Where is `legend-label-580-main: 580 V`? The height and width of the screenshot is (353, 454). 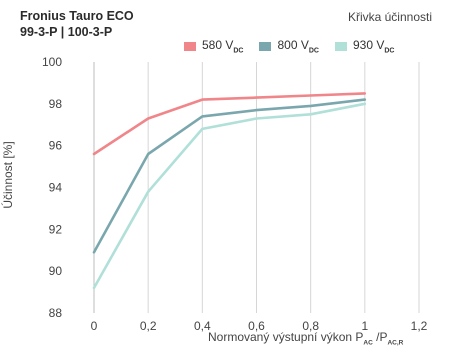
legend-label-580-main: 580 V is located at coordinates (218, 45).